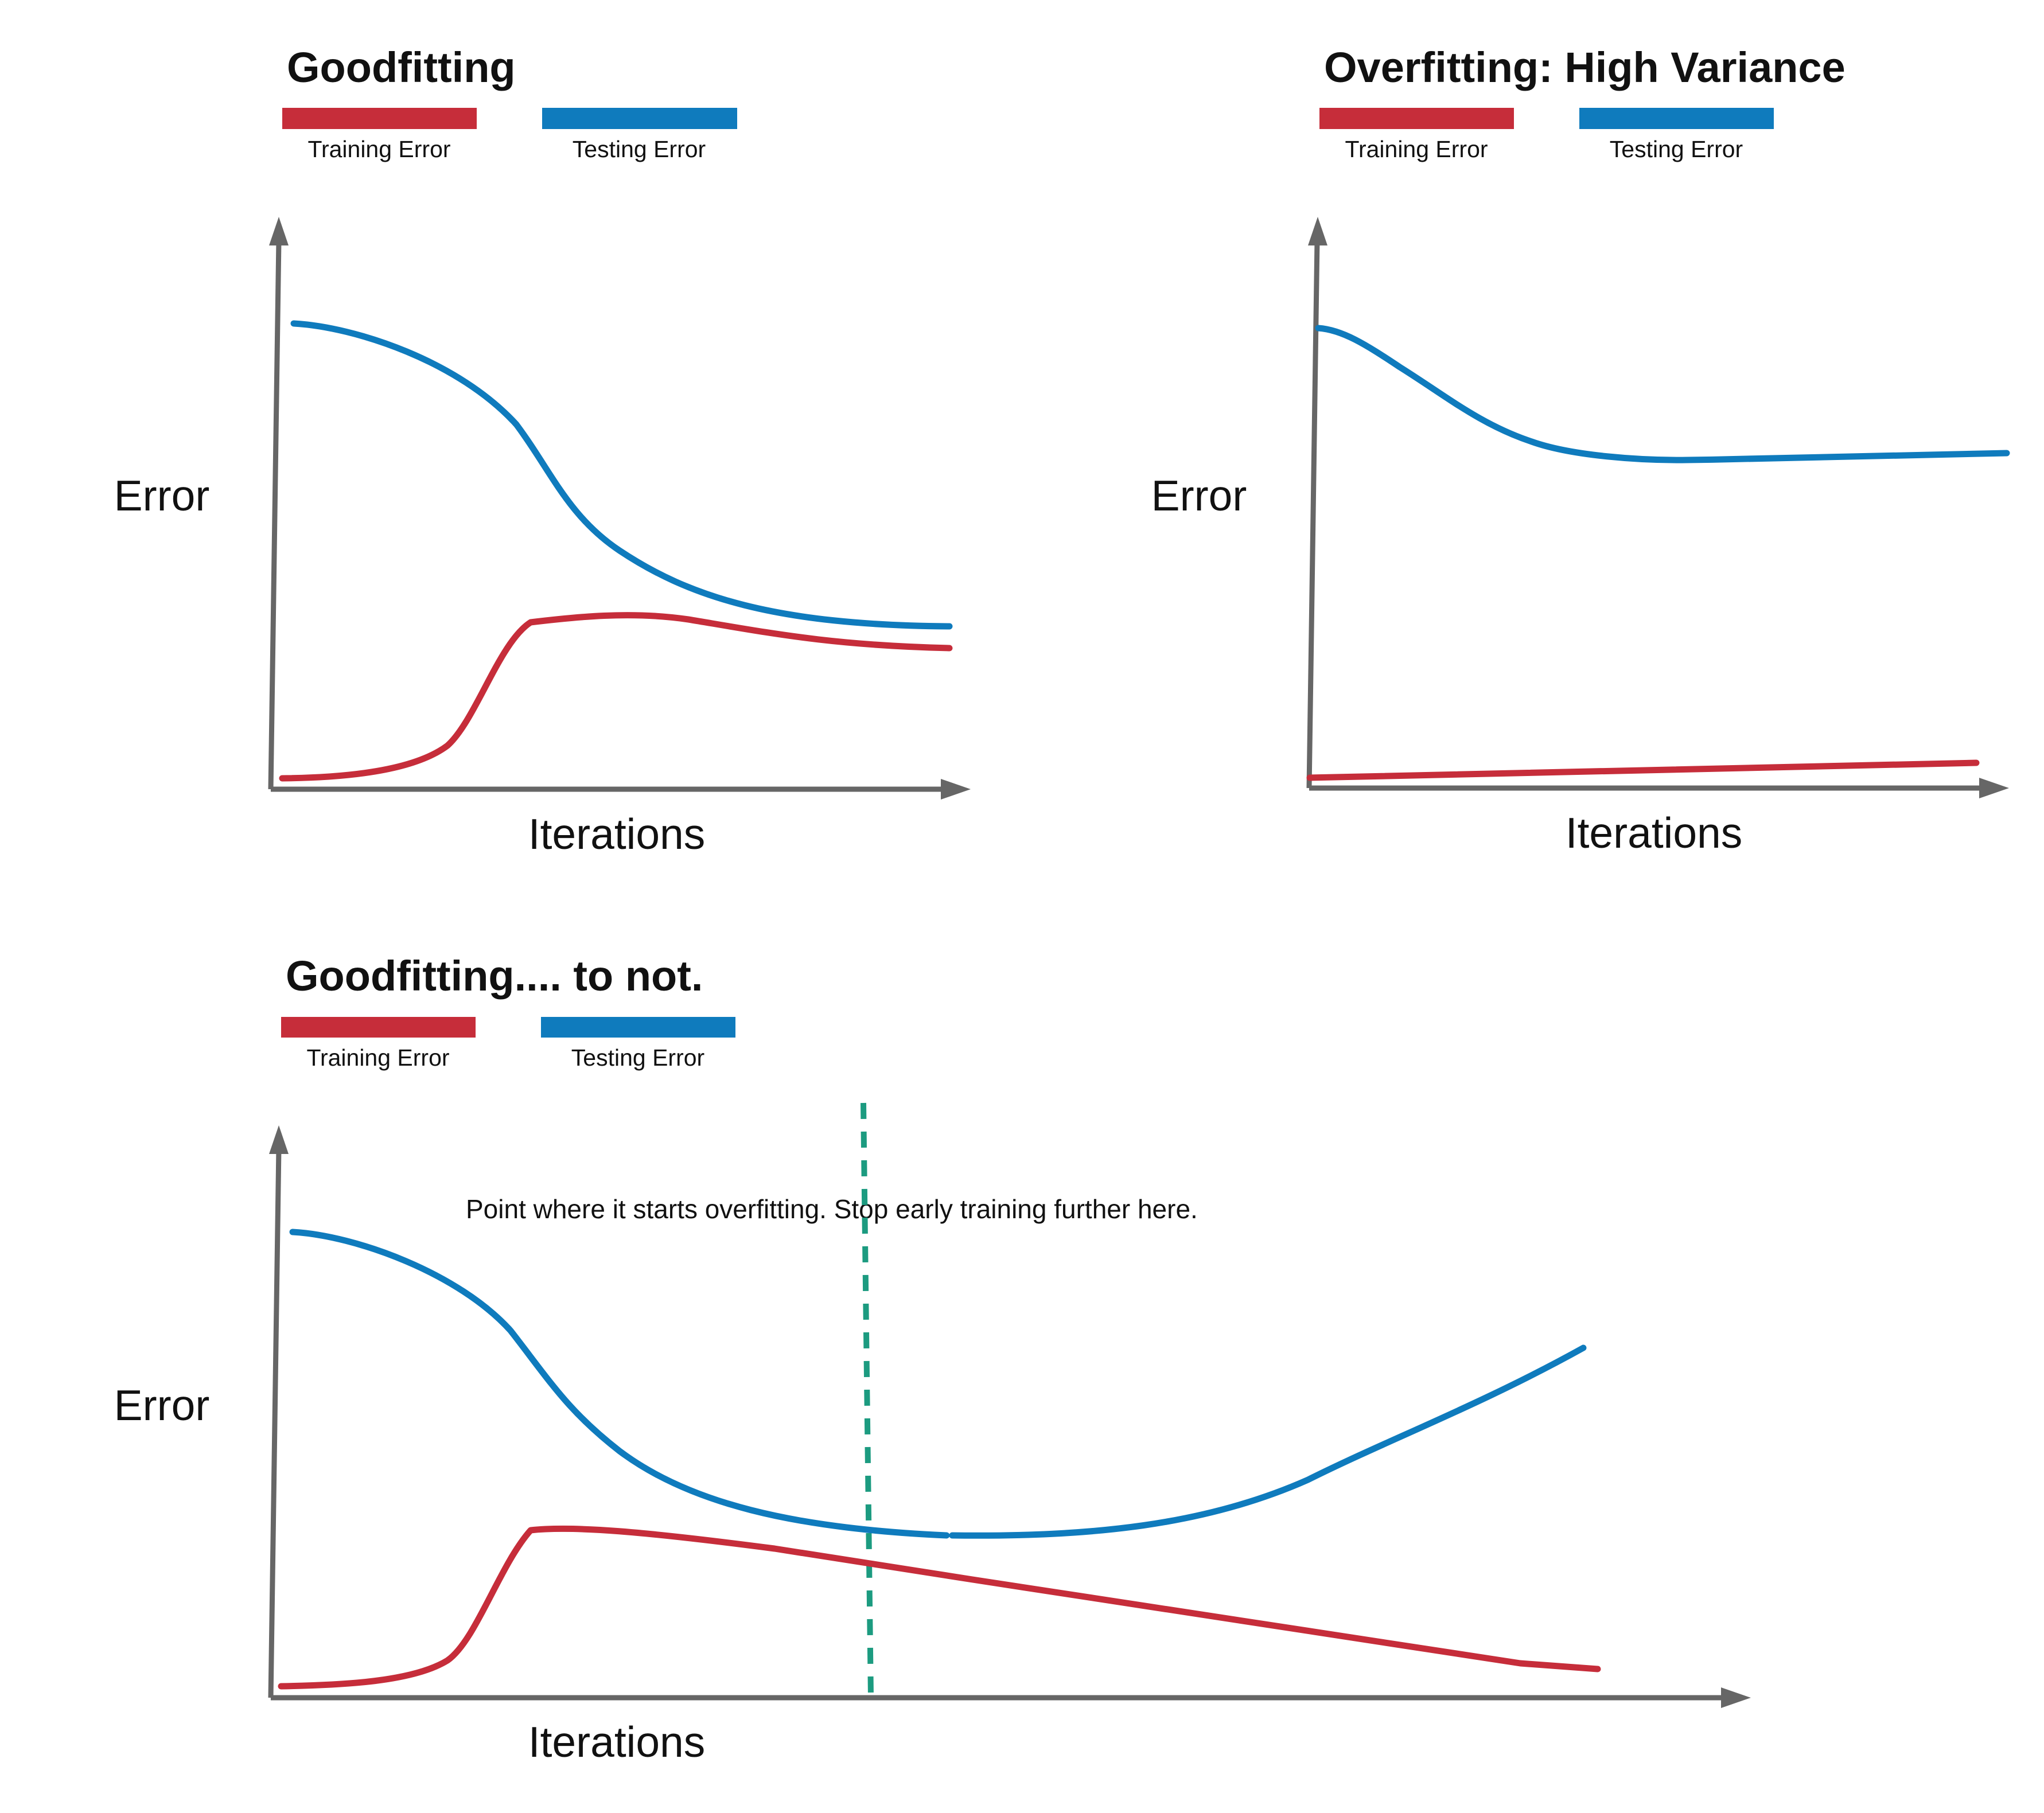 The image size is (2044, 1813). Describe the element at coordinates (494, 976) in the screenshot. I see `panel-title-goodfitting-to-not: Goodfitting.... to not.` at that location.